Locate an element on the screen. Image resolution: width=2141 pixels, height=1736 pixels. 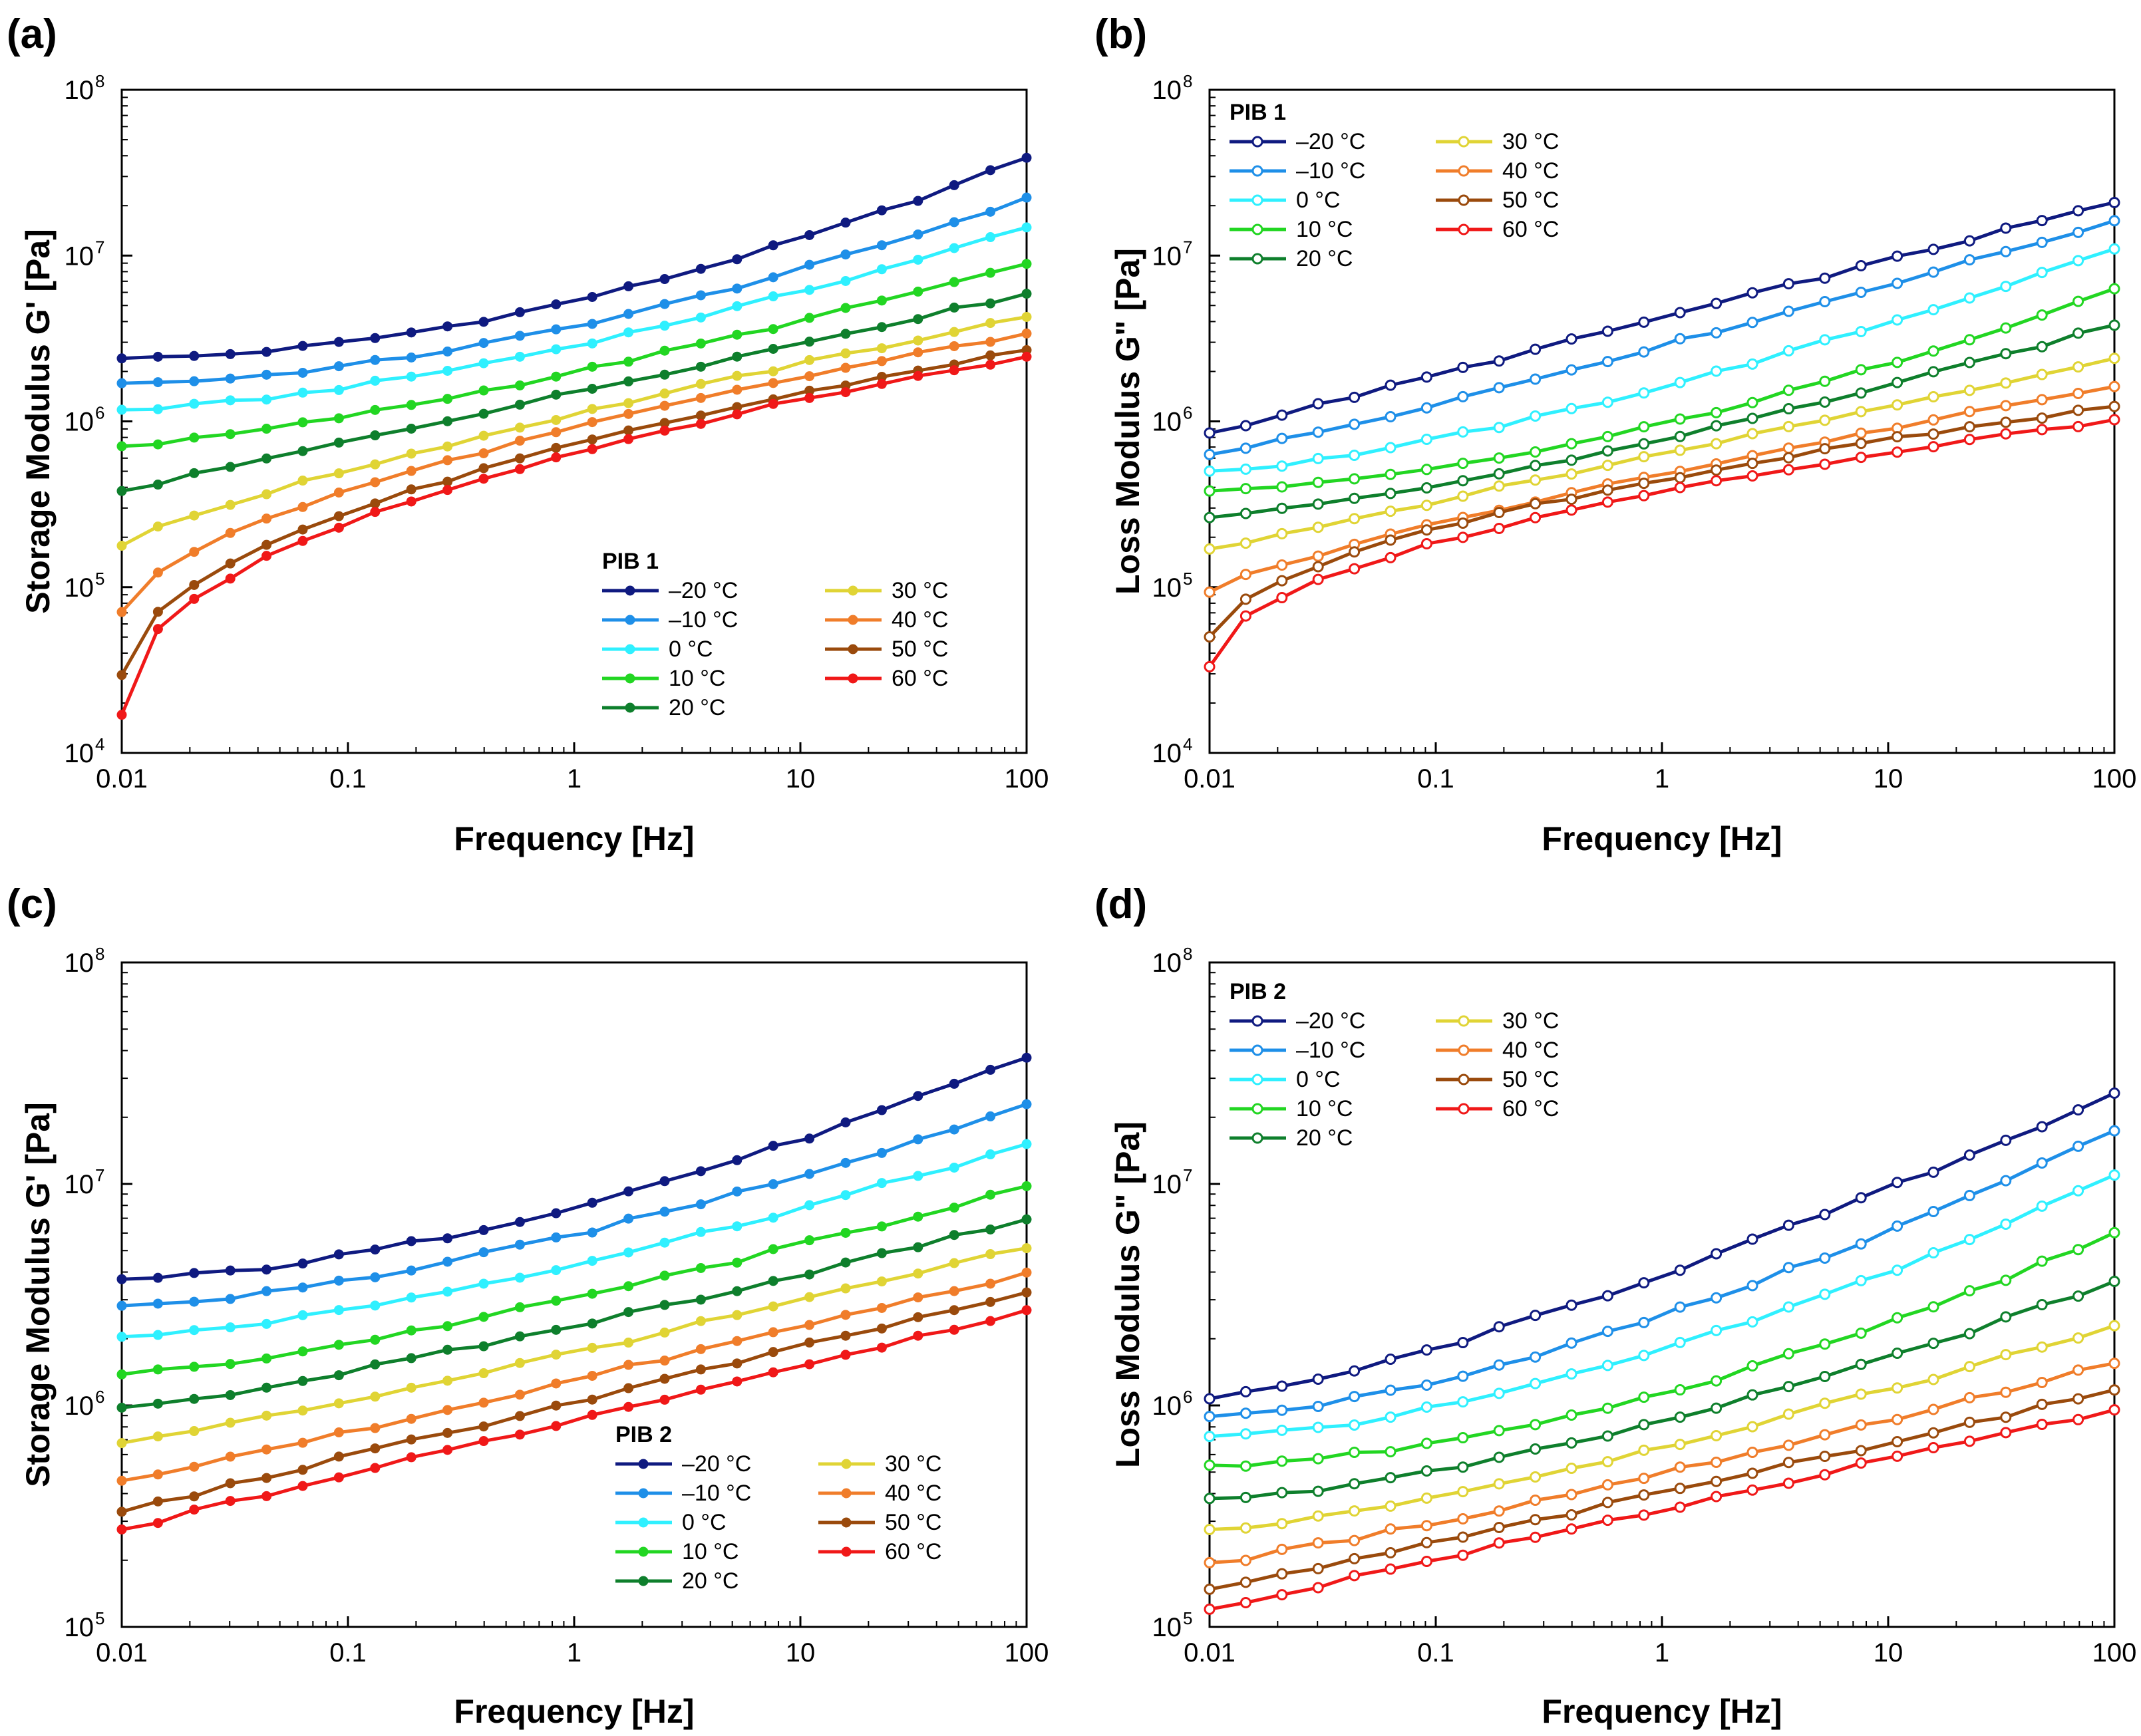
y-axis-title: Storage Modulus G' [Pa] is located at coordinates (38, 421).